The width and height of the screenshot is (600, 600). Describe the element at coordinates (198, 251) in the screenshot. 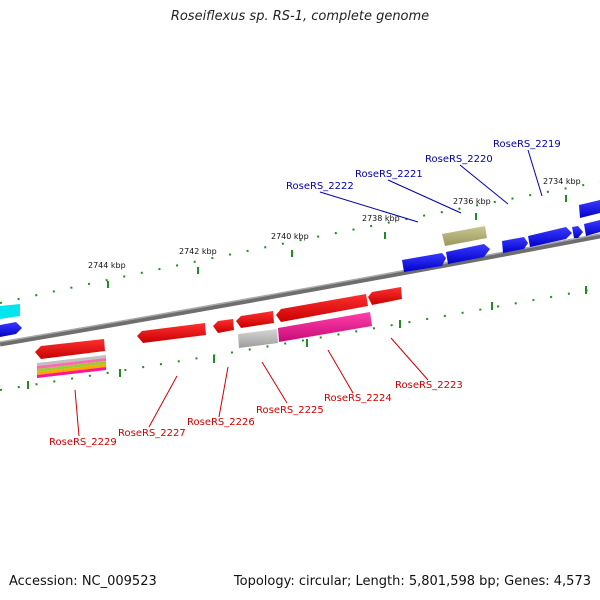

I see `tick-label-2742: 2742 kbp` at that location.